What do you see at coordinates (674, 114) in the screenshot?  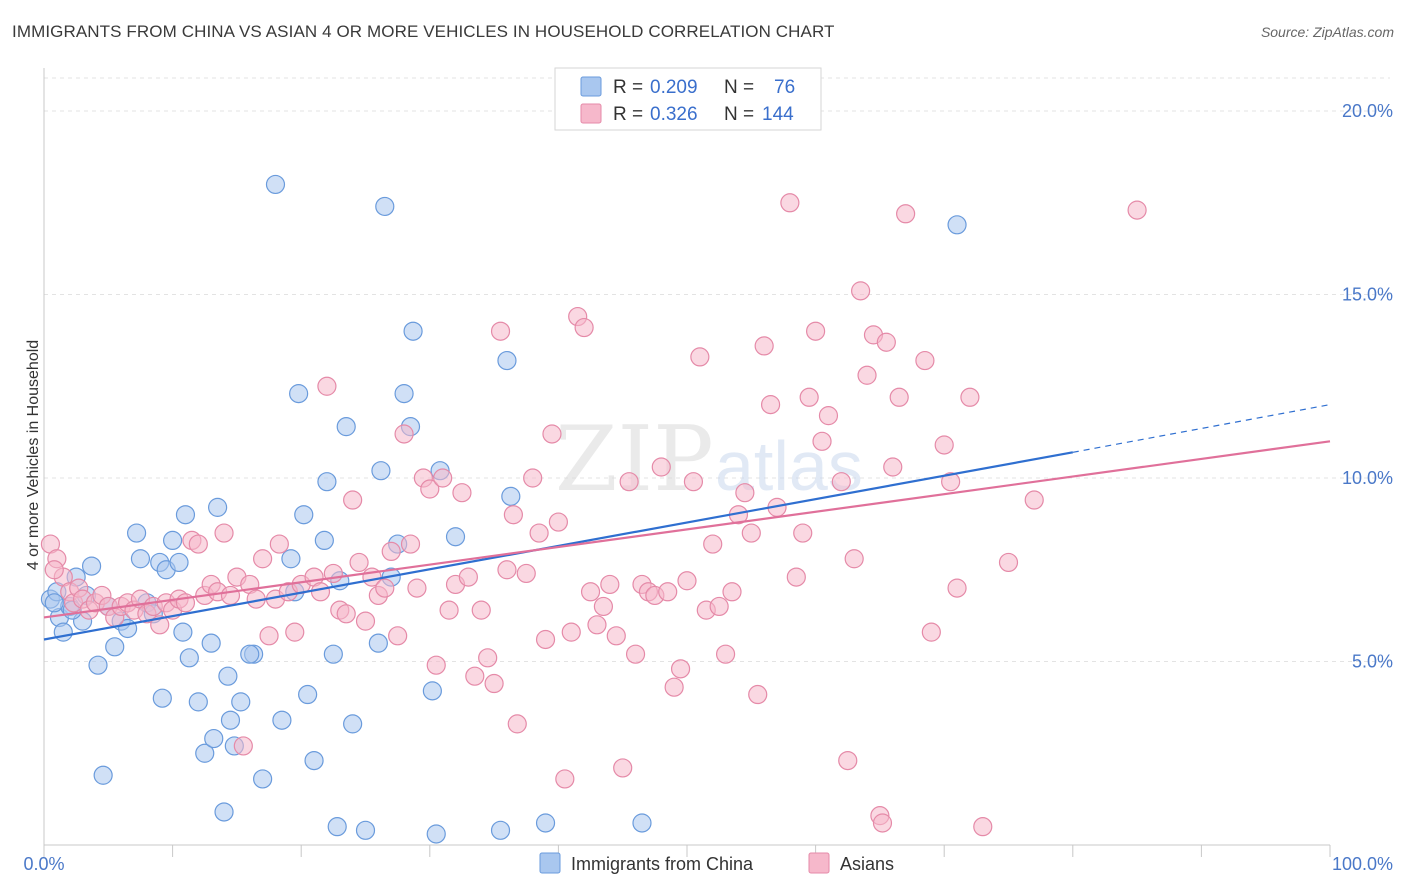 I see `legend-r-value-2: 0.326` at bounding box center [674, 114].